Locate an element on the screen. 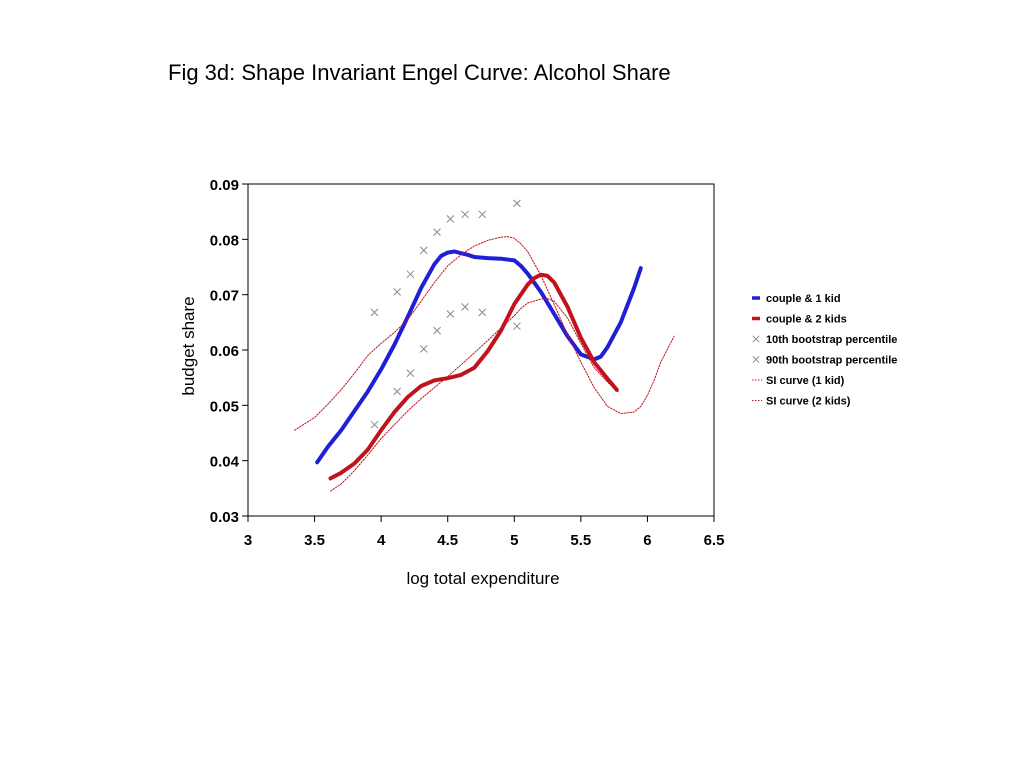 The image size is (1024, 768). legend-label: couple & 1 kid is located at coordinates (803, 299).